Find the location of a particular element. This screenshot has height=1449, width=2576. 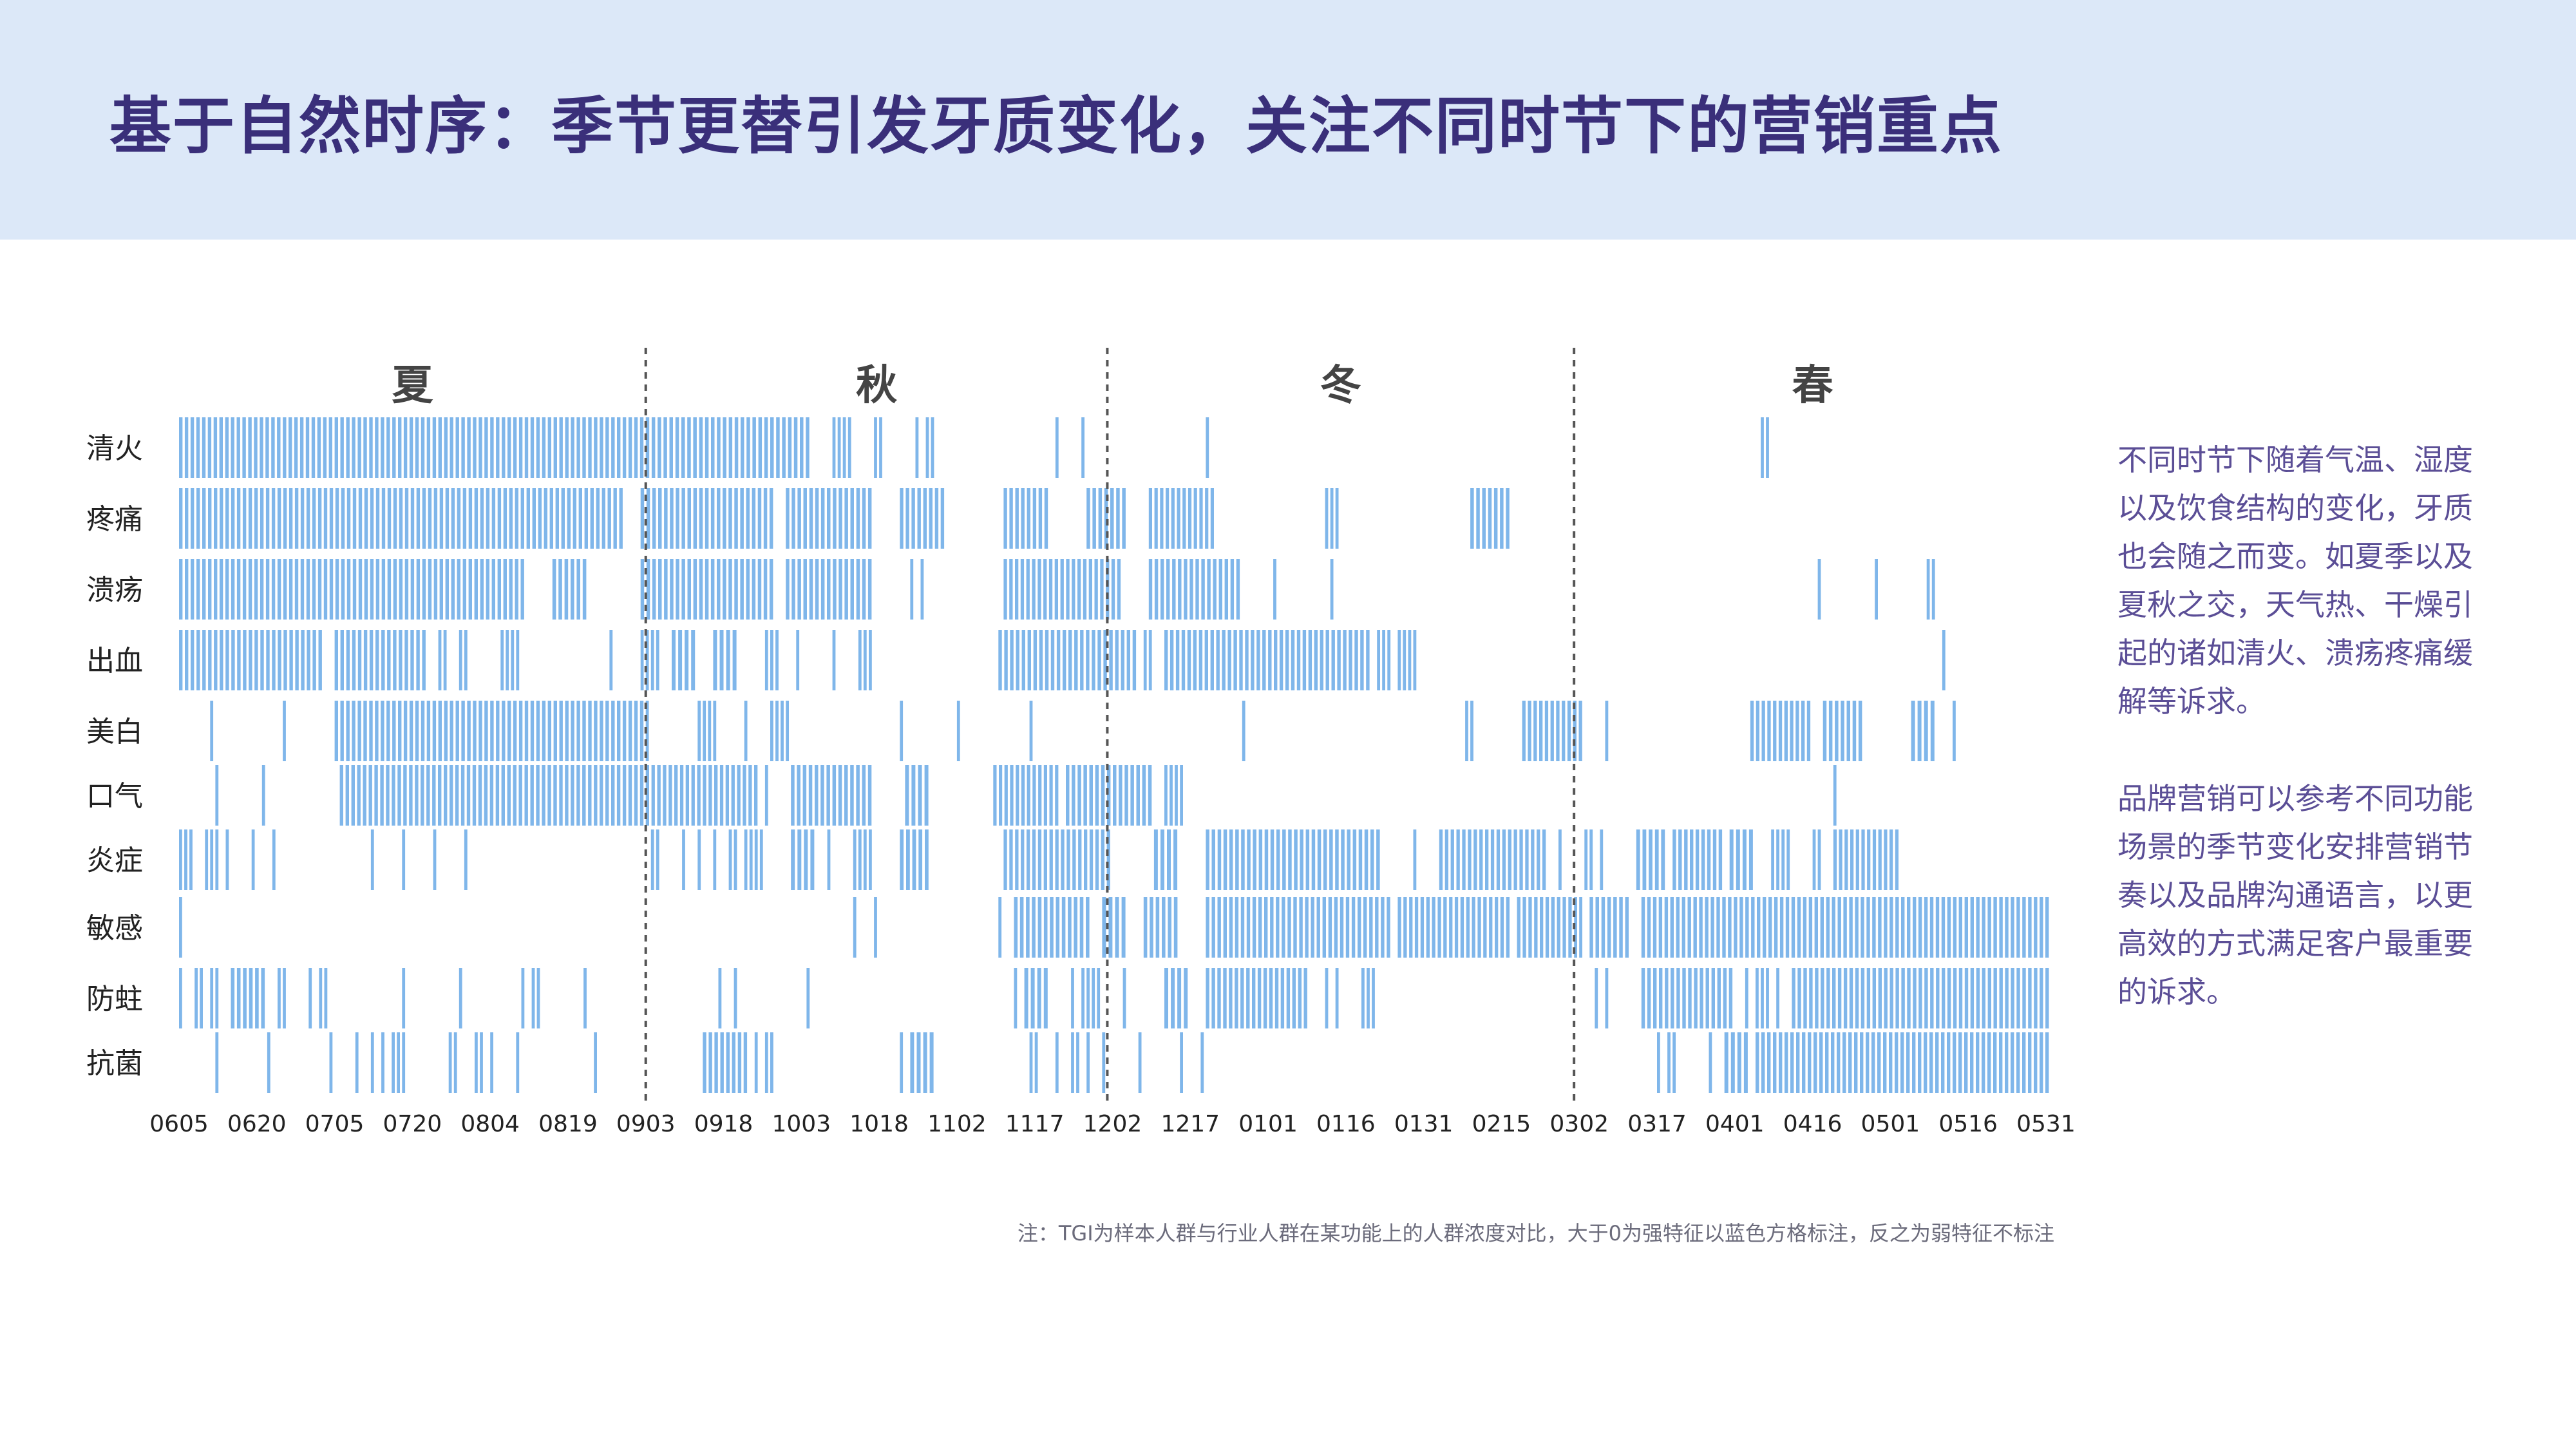

x-tick-label: 1117 is located at coordinates (1035, 1124).